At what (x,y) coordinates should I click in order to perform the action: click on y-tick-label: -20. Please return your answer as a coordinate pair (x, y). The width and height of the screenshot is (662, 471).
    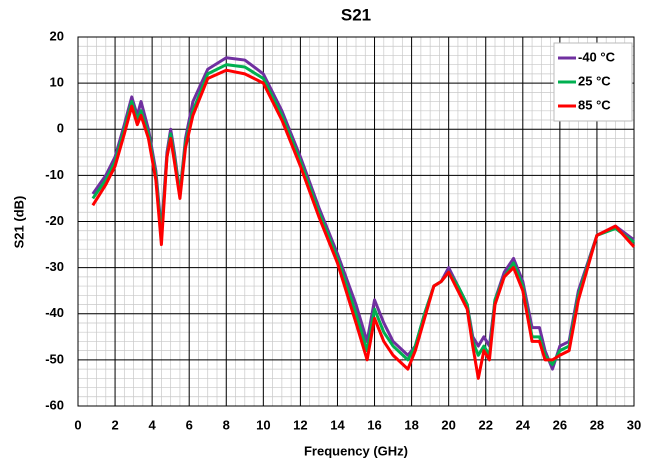
    Looking at the image, I should click on (54, 220).